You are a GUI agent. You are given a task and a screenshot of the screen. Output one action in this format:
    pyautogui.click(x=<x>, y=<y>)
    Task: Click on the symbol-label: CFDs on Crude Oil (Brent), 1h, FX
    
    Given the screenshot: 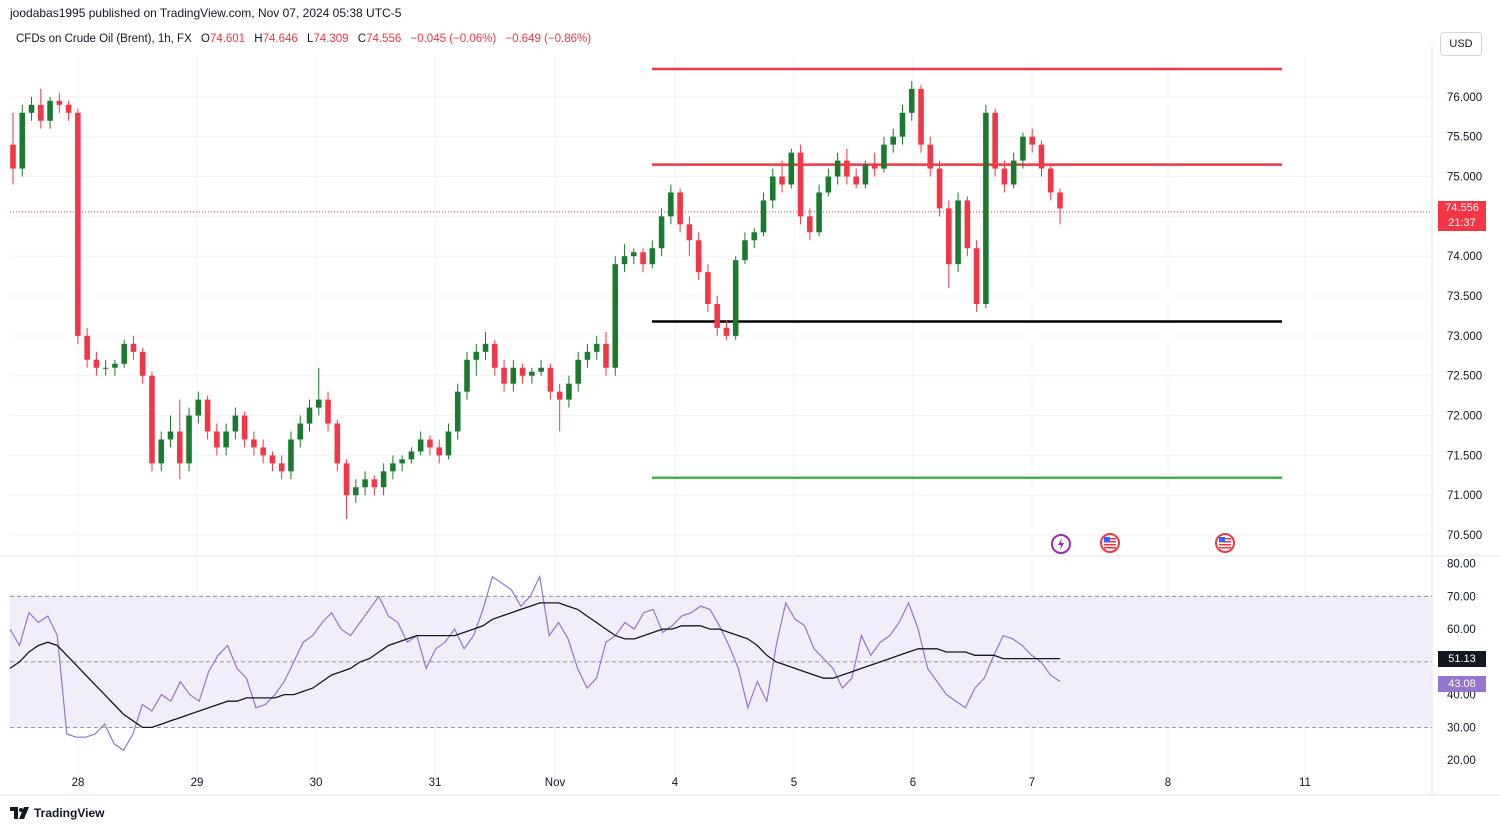 What is the action you would take?
    pyautogui.click(x=104, y=39)
    